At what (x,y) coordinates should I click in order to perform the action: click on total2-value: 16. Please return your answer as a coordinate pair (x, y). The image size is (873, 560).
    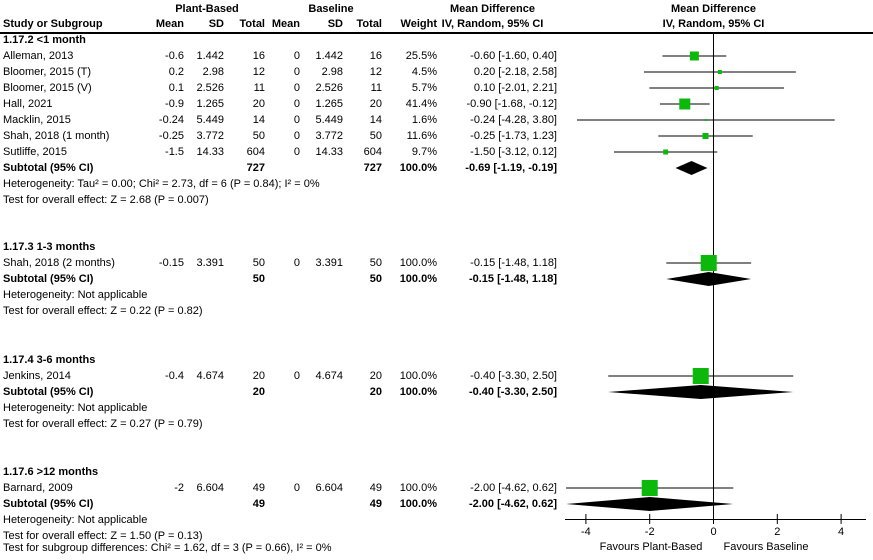
    Looking at the image, I should click on (375, 56).